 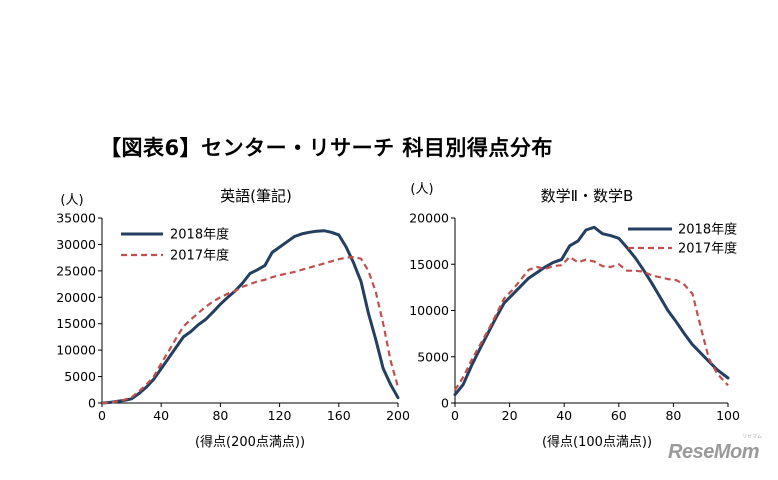 I want to click on y-tick-label: 30000, so click(x=76, y=244).